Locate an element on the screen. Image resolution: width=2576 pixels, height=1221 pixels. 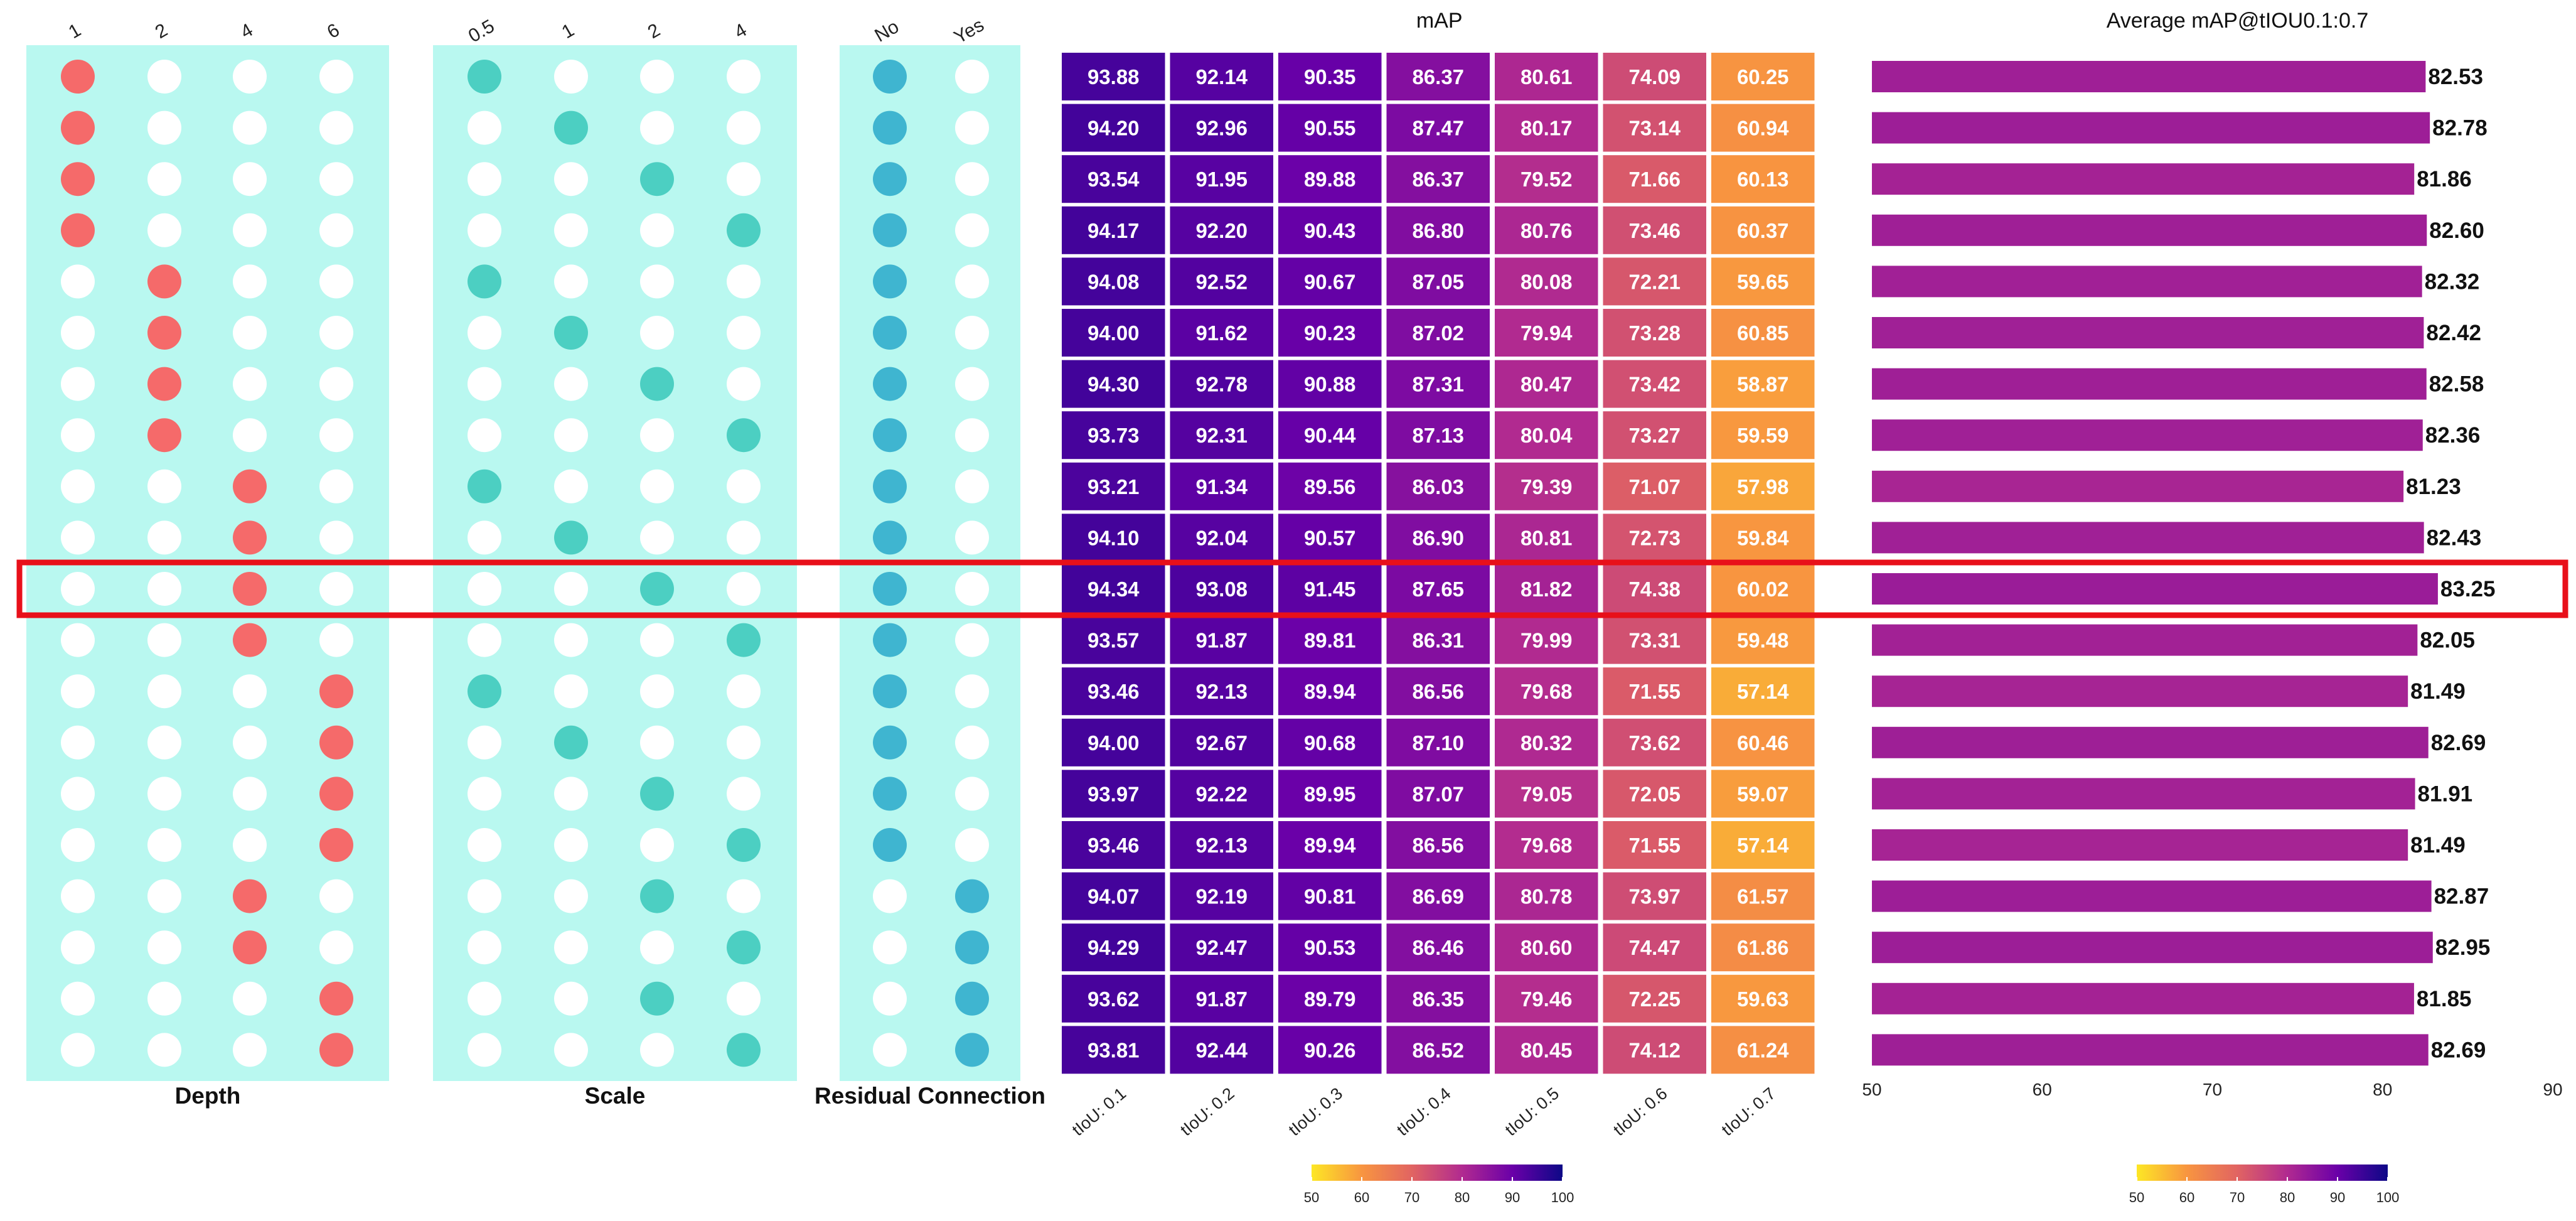
heatmap-cell-value: 79.39 is located at coordinates (1546, 486).